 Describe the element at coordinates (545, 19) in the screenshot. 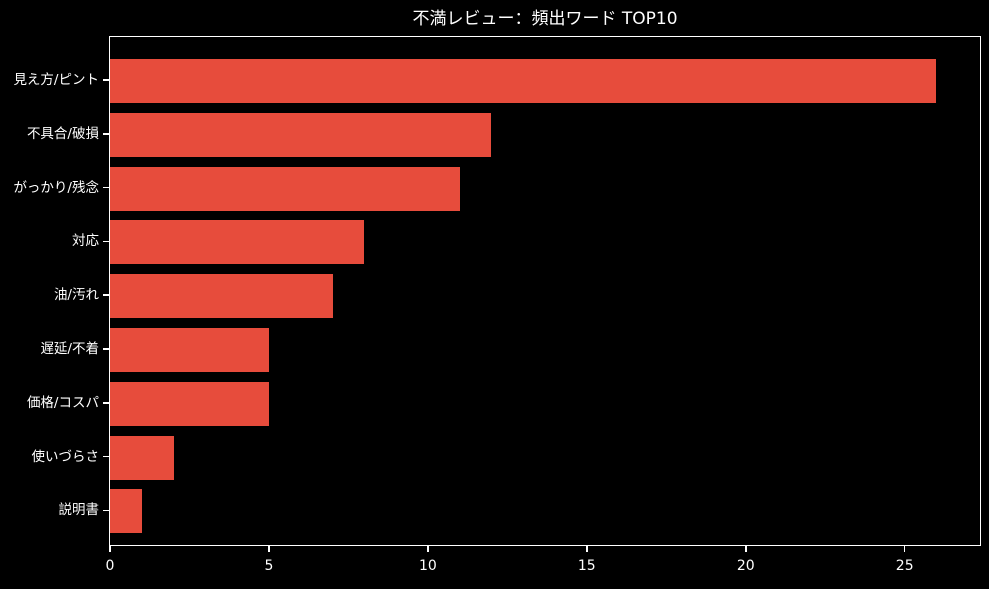

I see `chart-title: 不満レビュー：頻出ワード TOP10` at that location.